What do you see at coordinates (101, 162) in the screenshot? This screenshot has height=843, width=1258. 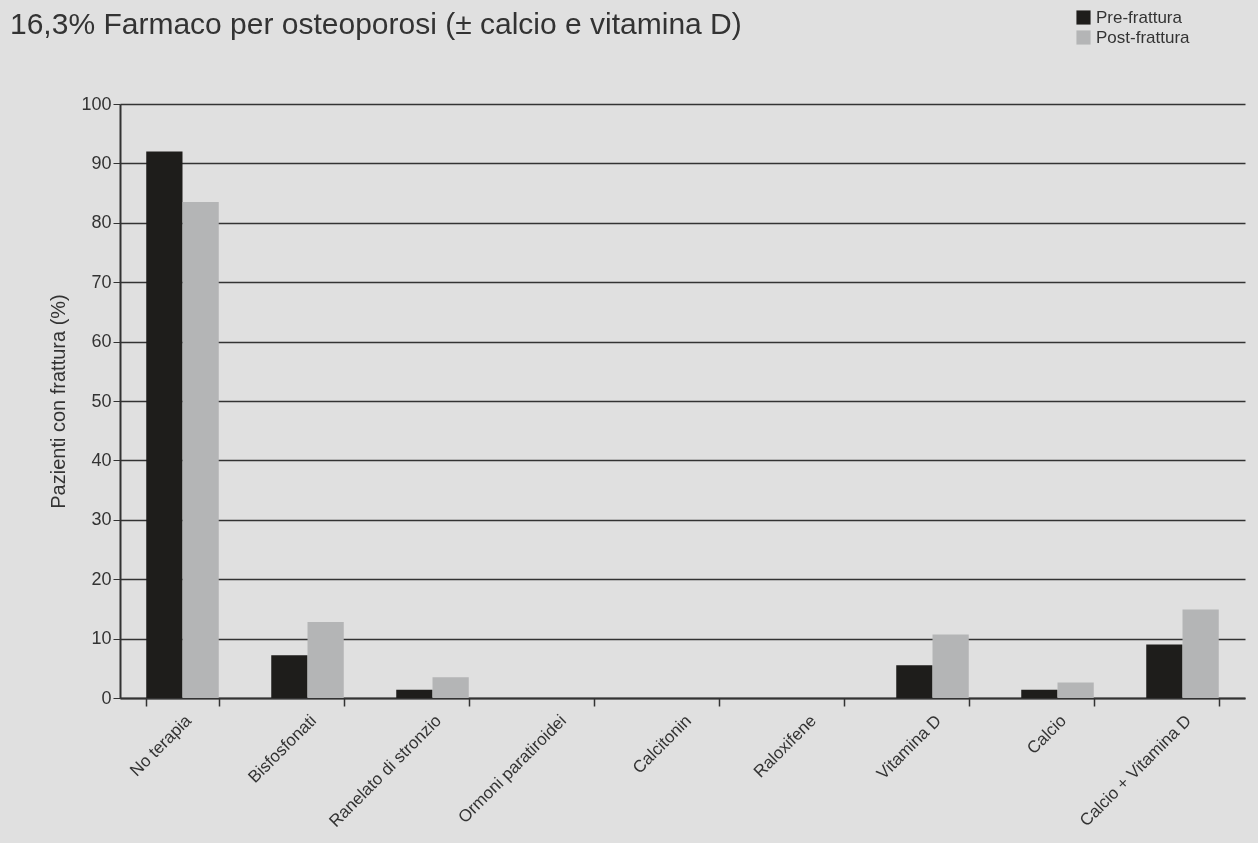 I see `y-tick-label: 90` at bounding box center [101, 162].